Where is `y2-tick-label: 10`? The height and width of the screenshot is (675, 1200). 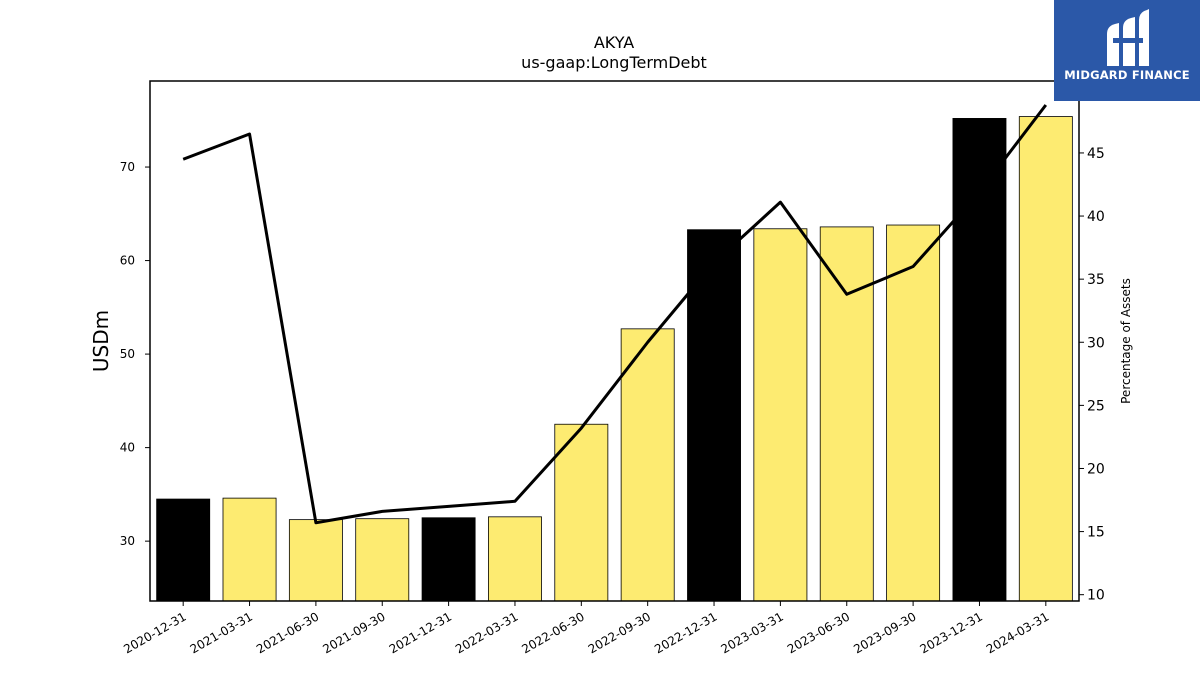
y2-tick-label: 10 is located at coordinates (1096, 596).